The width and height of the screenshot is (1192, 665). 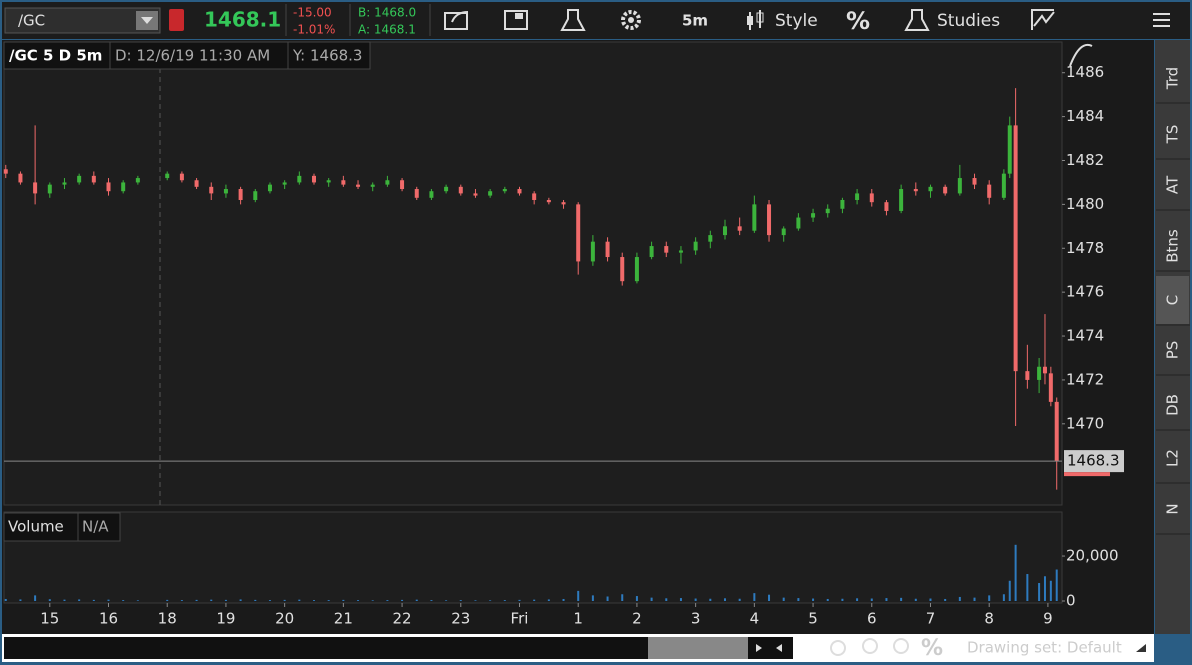 What do you see at coordinates (698, 648) in the screenshot?
I see `scroll-thumb` at bounding box center [698, 648].